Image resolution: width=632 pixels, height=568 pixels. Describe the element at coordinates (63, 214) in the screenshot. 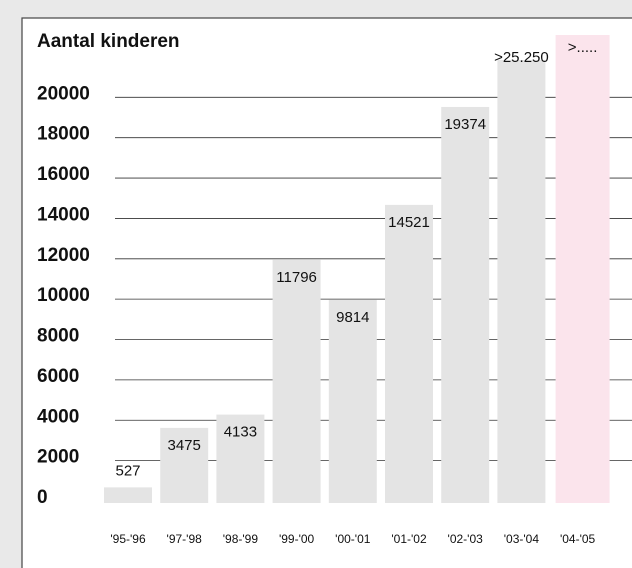

I see `y-tick-label: 14000` at that location.